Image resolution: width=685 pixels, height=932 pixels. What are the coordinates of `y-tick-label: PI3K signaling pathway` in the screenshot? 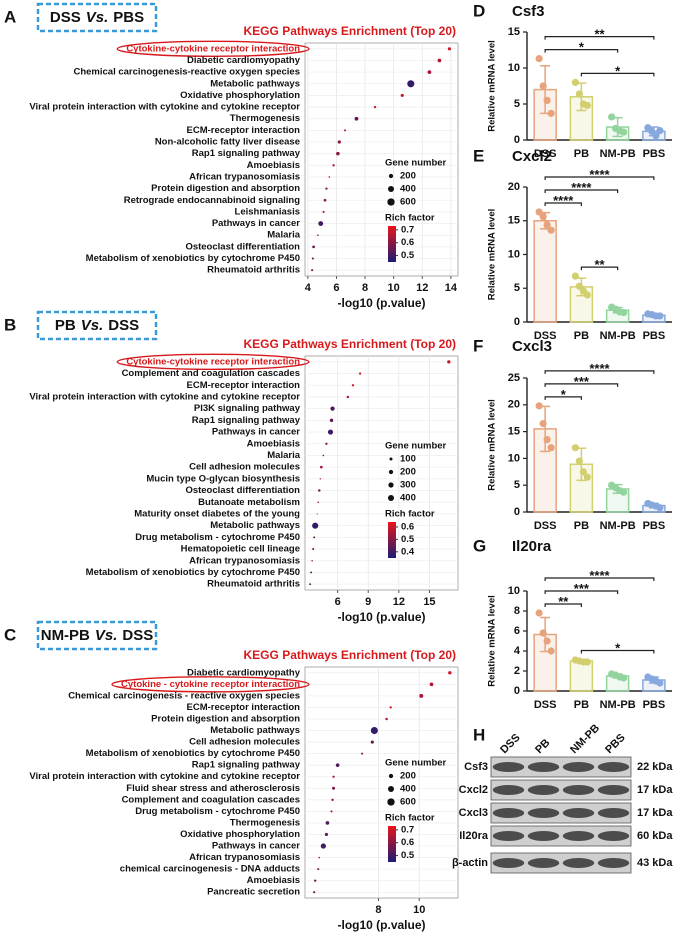 It's located at (247, 408).